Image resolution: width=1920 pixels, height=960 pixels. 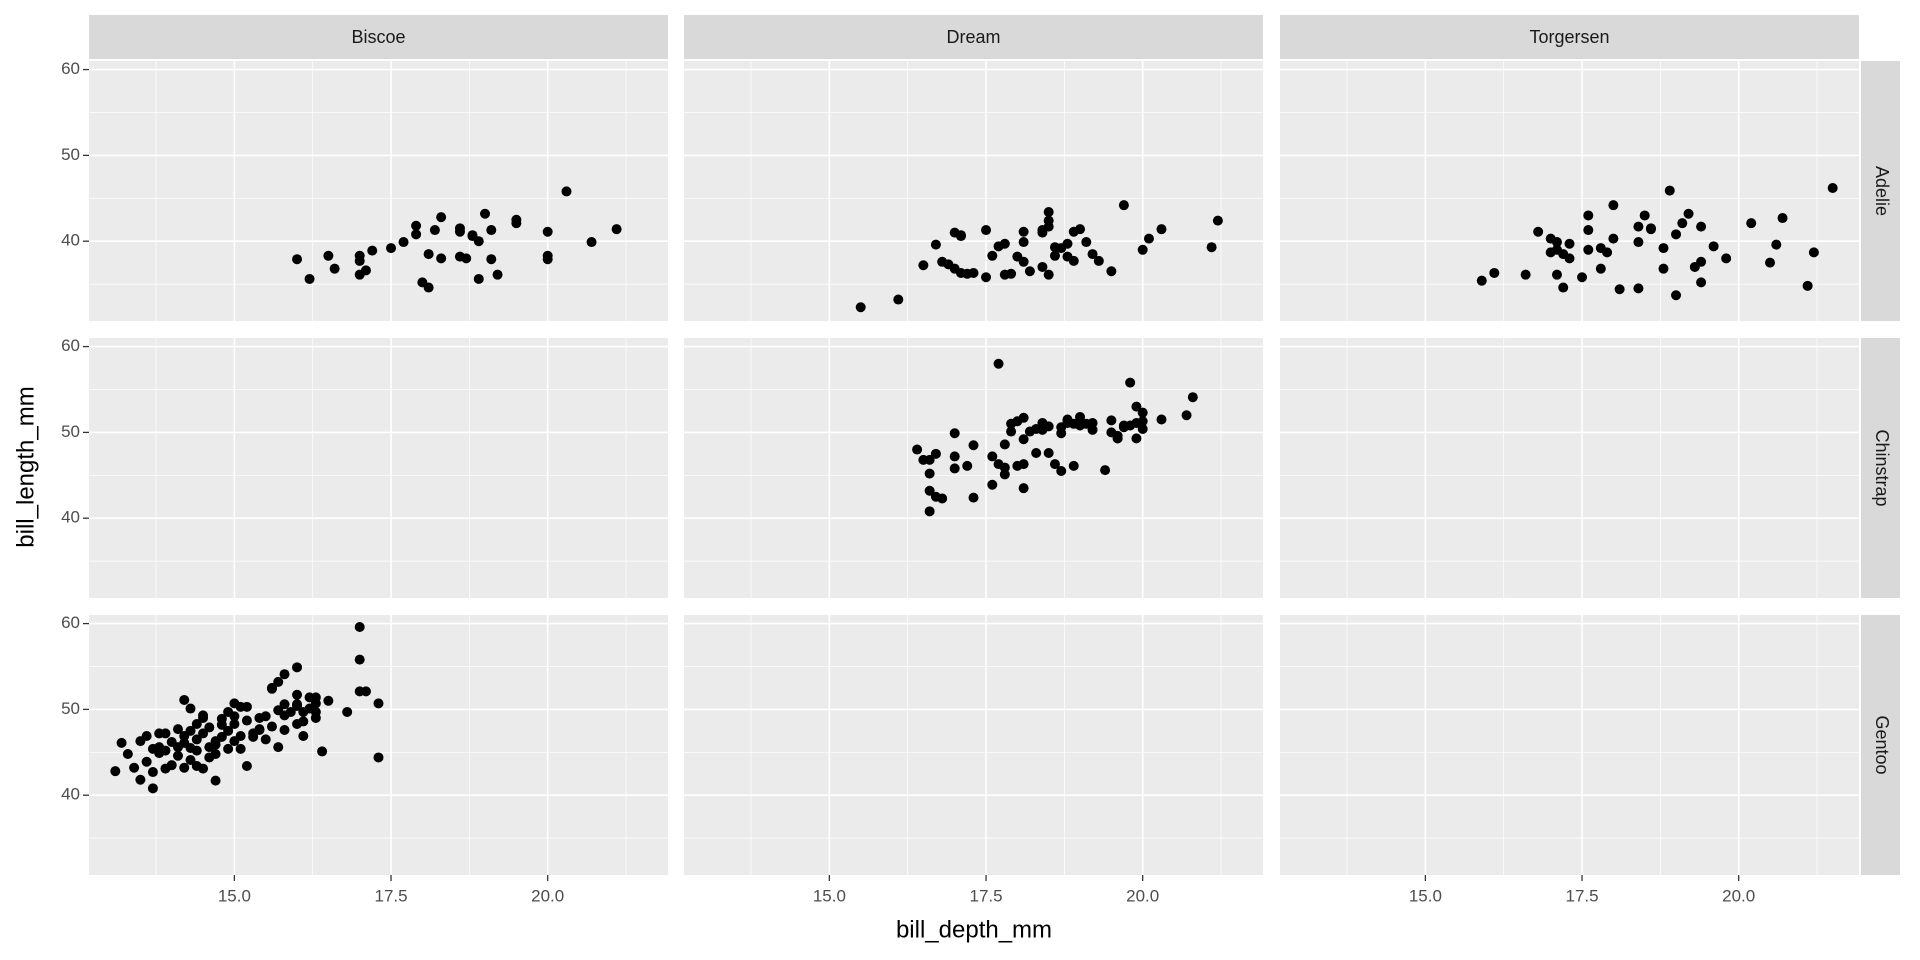 What do you see at coordinates (974, 929) in the screenshot?
I see `x-axis-title: bill_depth_mm` at bounding box center [974, 929].